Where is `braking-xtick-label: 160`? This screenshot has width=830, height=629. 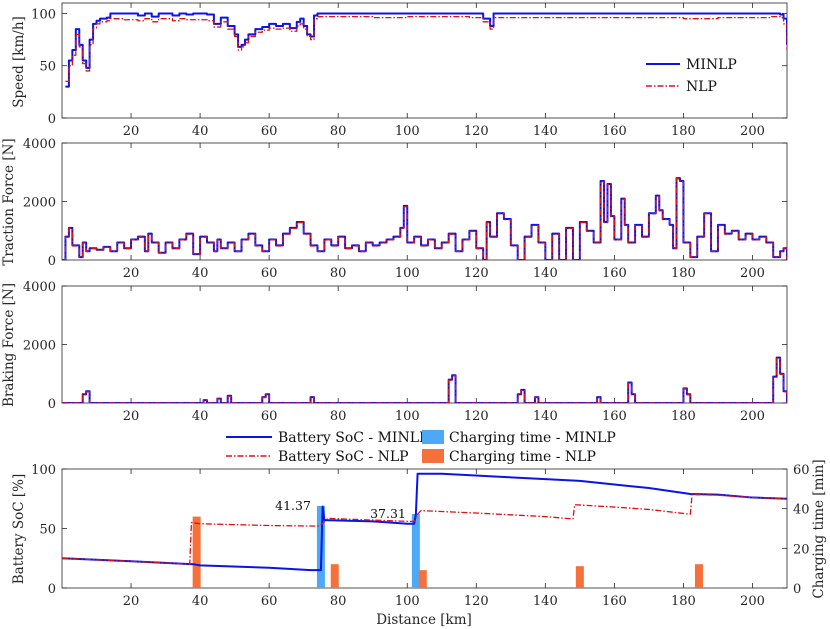 braking-xtick-label: 160 is located at coordinates (614, 416).